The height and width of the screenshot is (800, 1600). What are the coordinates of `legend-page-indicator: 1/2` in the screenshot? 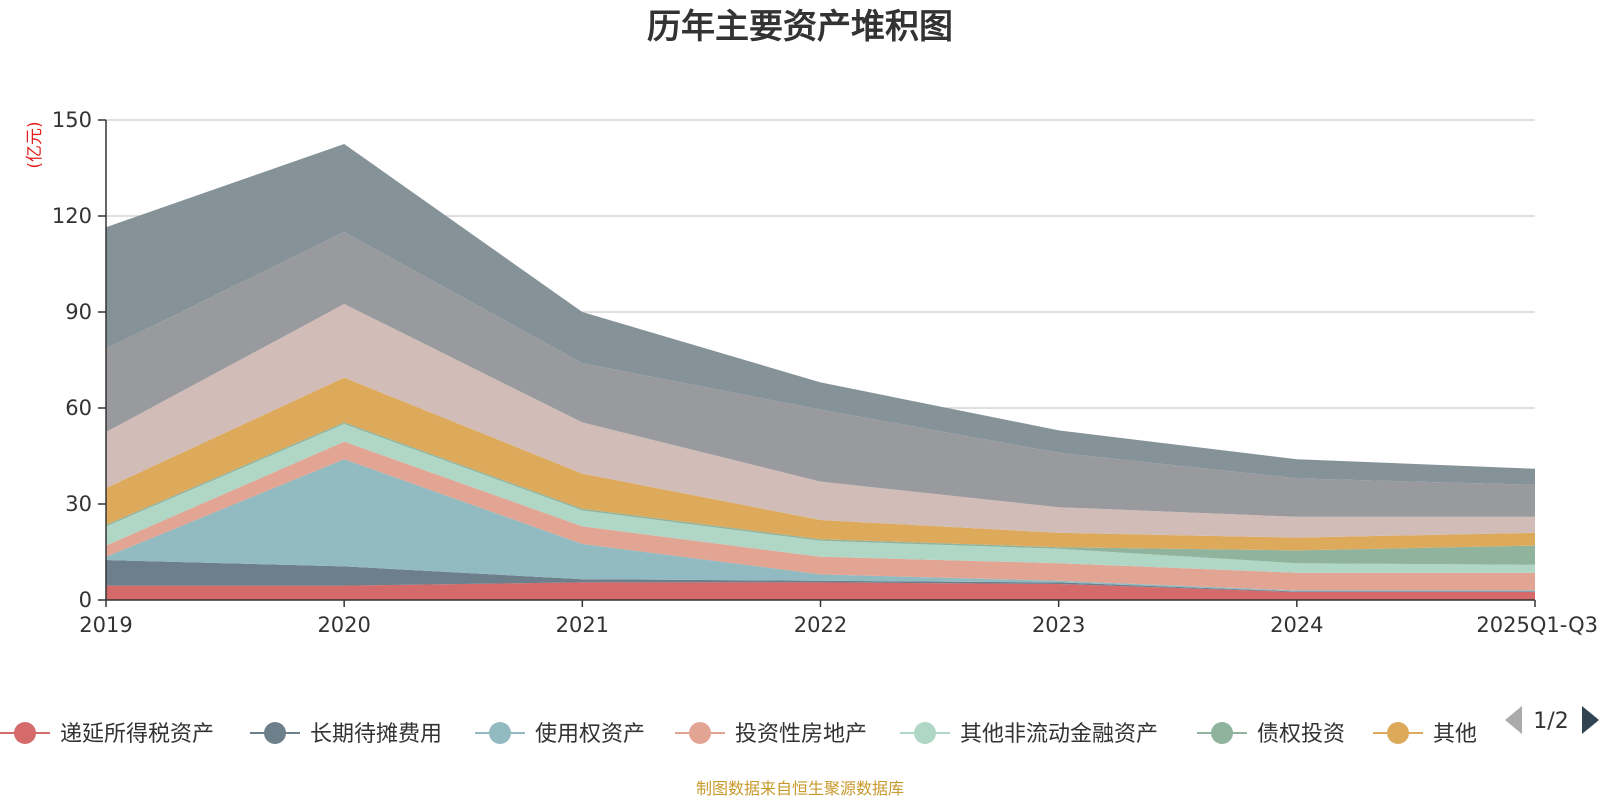 It's located at (1550, 721).